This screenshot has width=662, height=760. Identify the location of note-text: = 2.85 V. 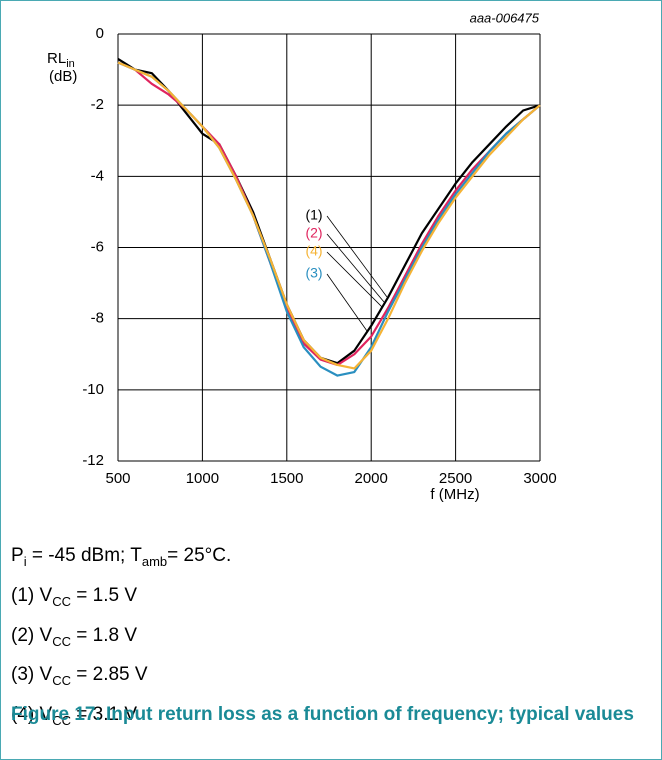
(109, 675).